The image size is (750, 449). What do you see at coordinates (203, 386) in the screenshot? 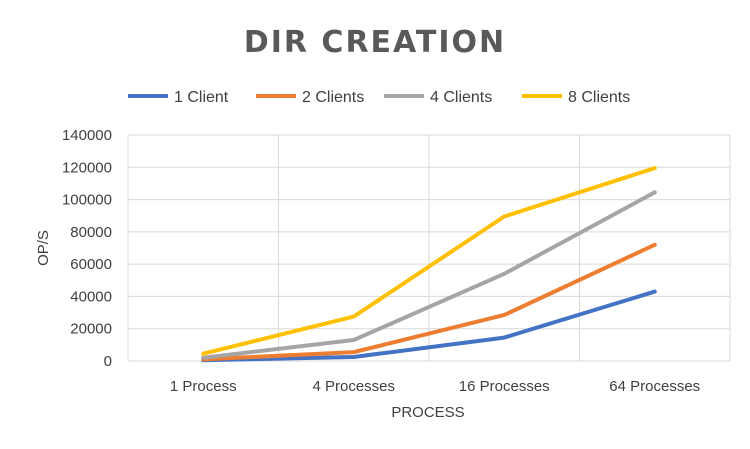
I see `x-tick-label: 1 Process` at bounding box center [203, 386].